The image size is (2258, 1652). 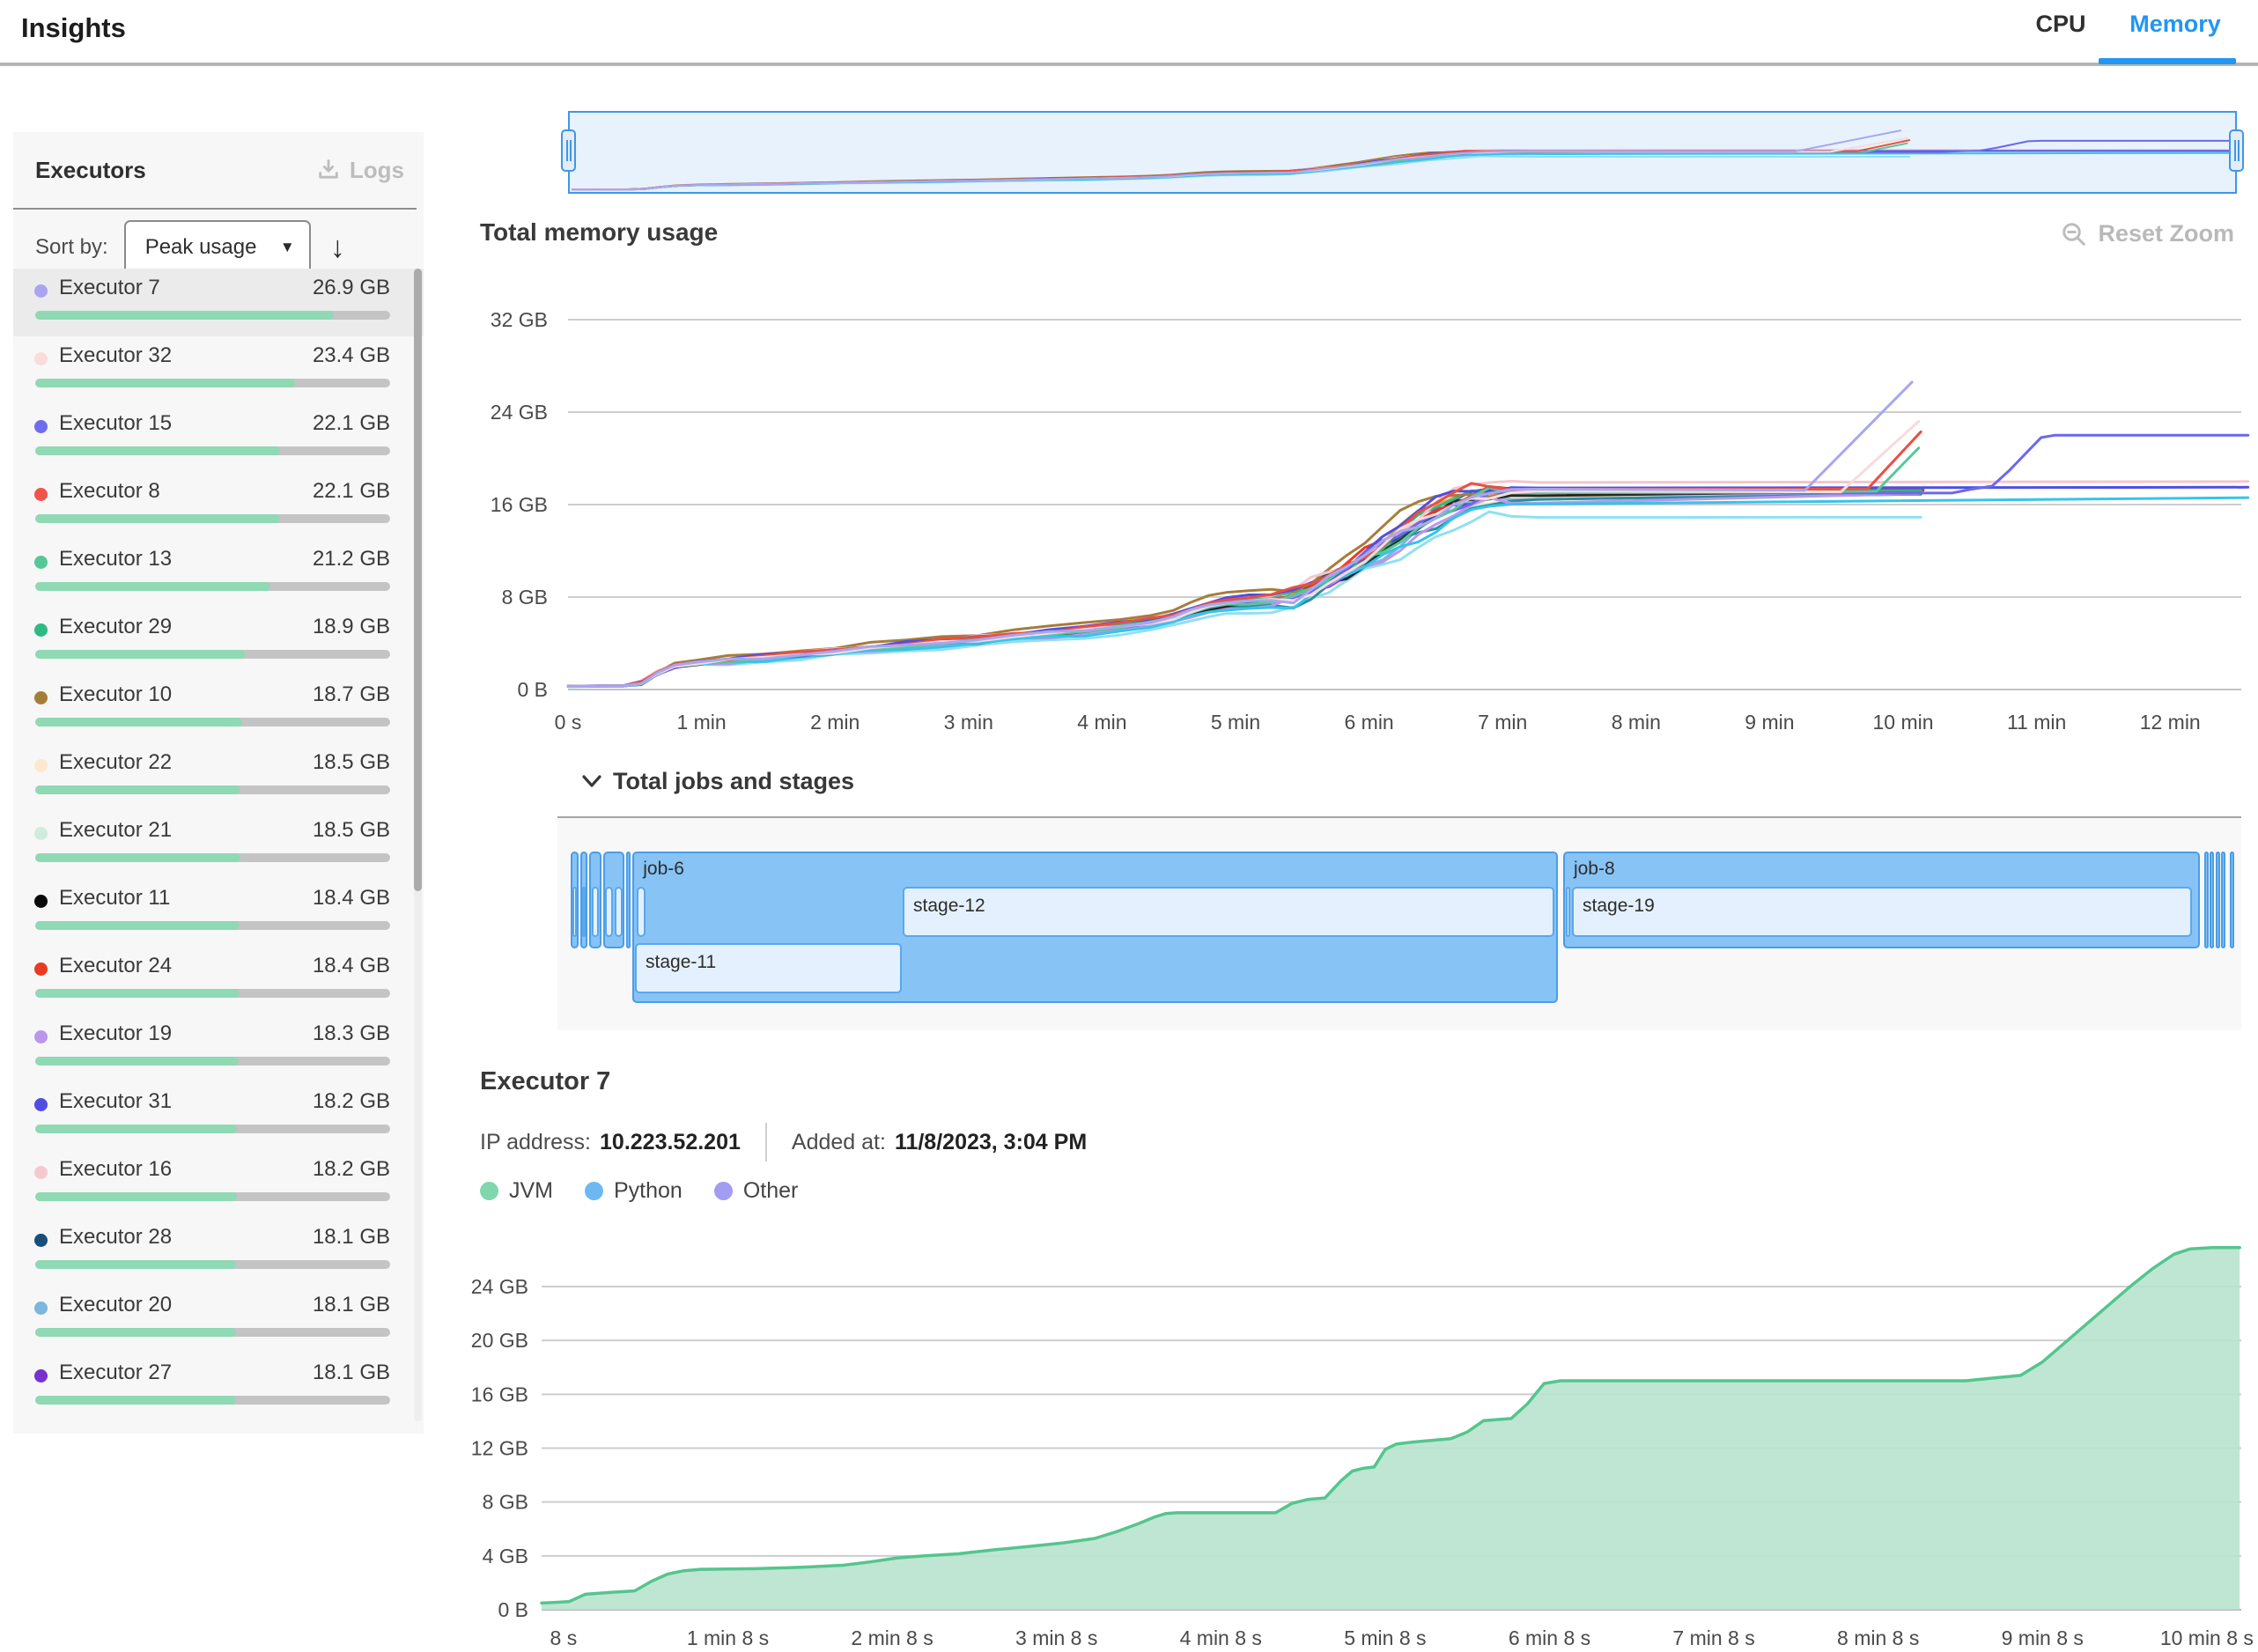 I want to click on executor-list-item: Executor 16 18.2 GB, so click(x=219, y=1184).